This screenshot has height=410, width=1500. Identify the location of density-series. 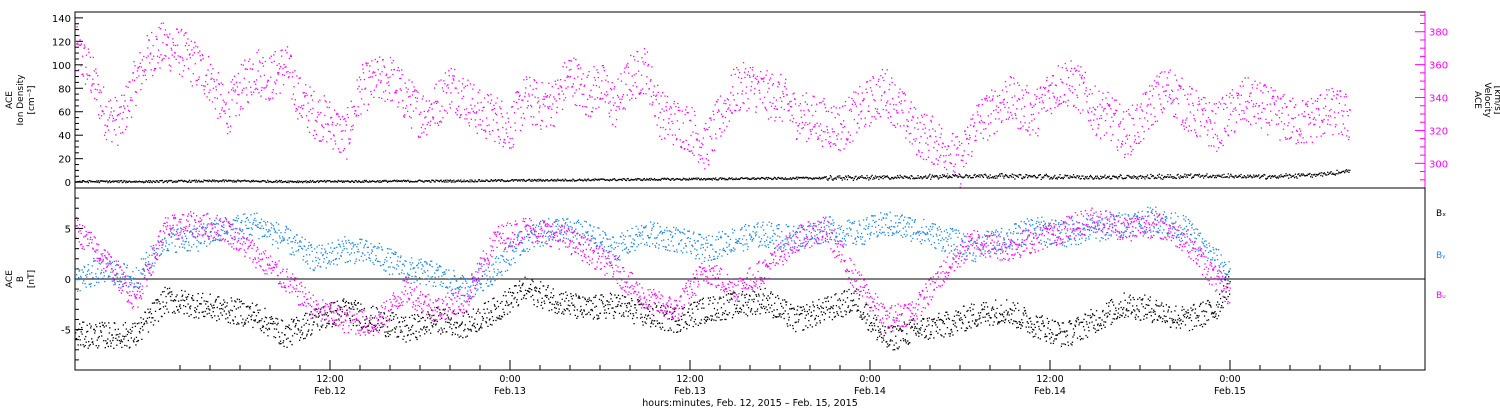
(713, 176).